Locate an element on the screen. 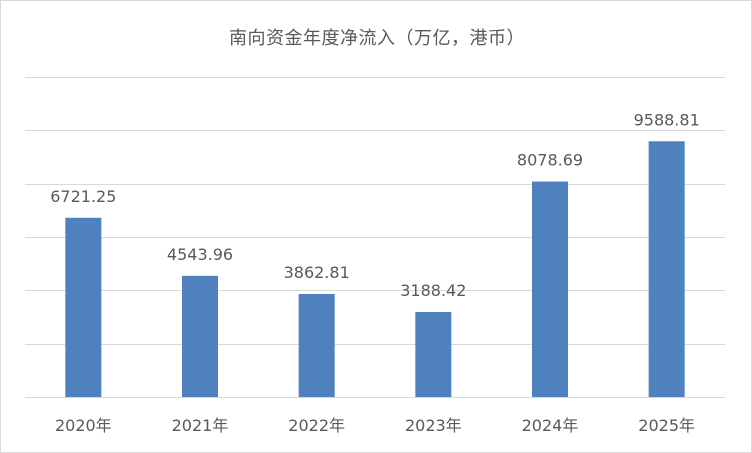 The image size is (752, 453). chart-title: 南向资金年度净流入（万亿，港币） is located at coordinates (377, 38).